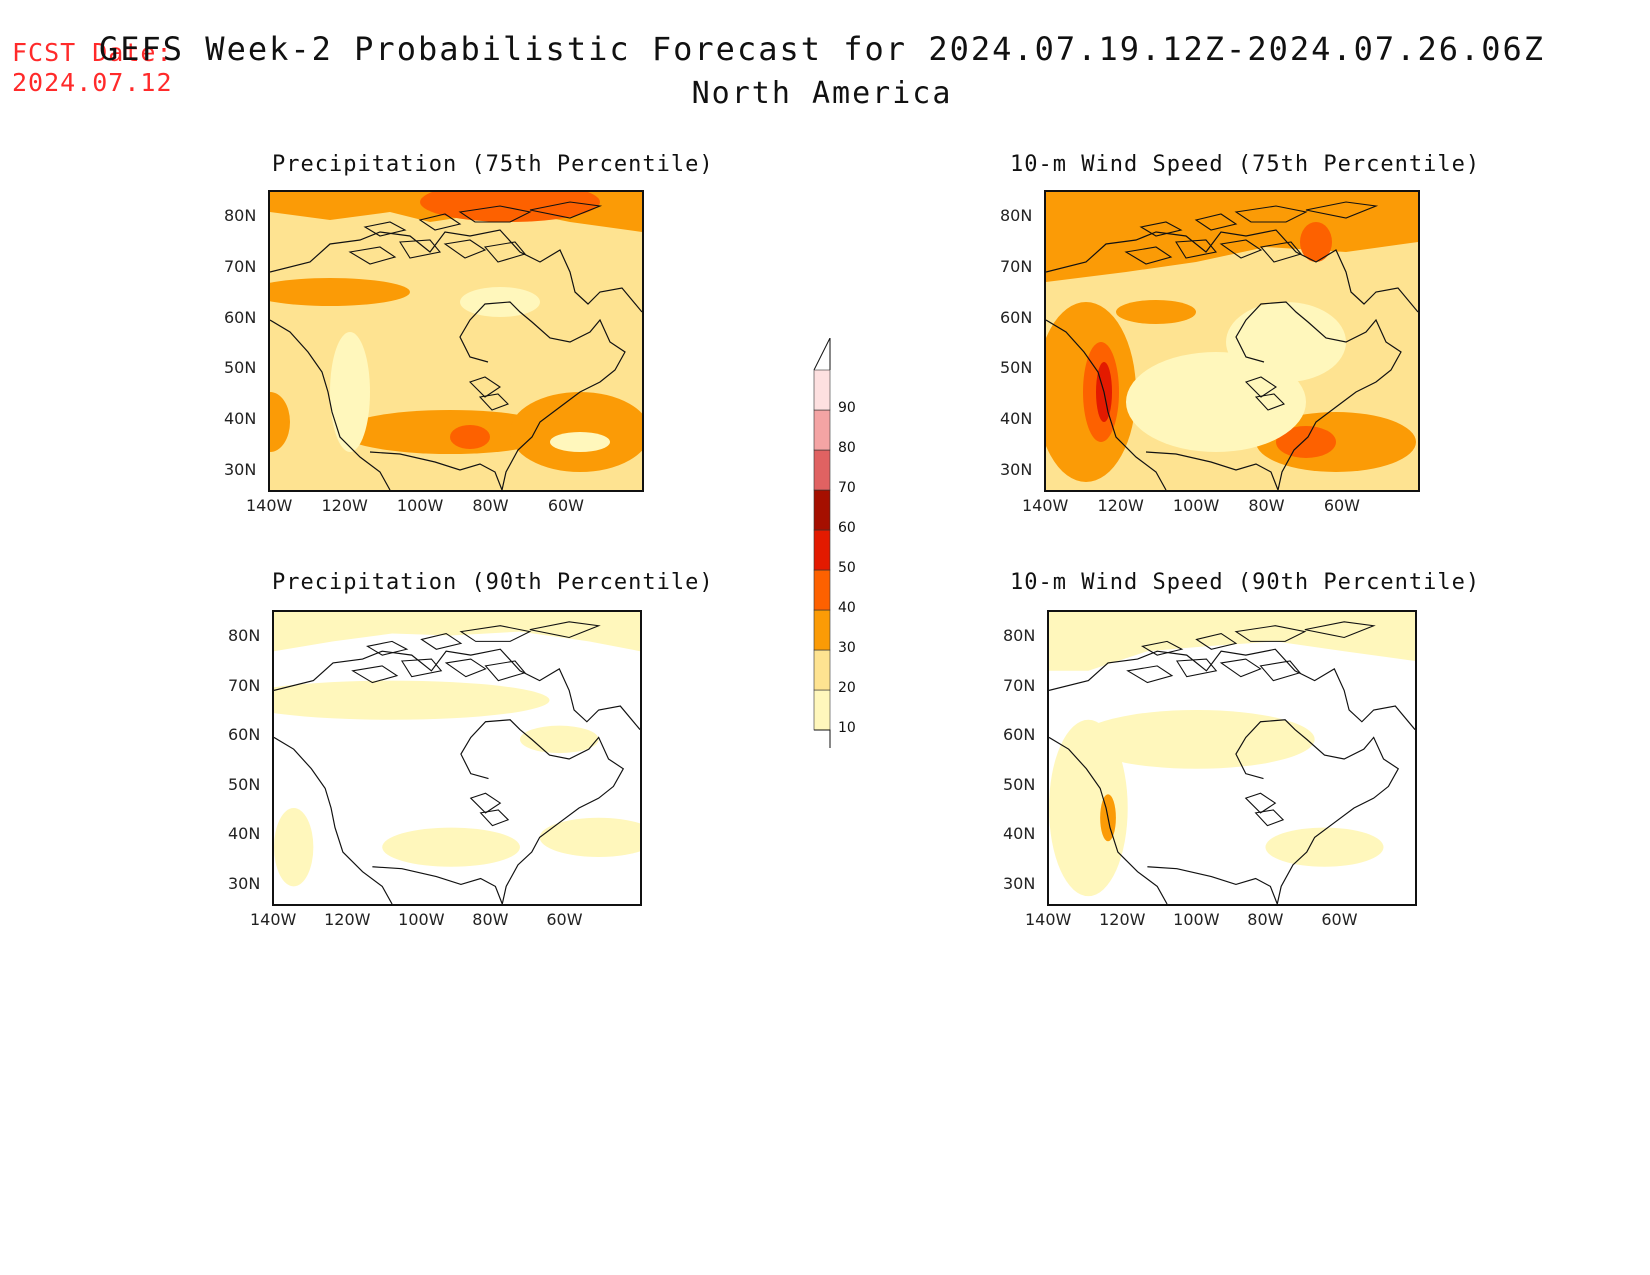 The height and width of the screenshot is (1275, 1650). What do you see at coordinates (412, 700) in the screenshot?
I see `panel2-north-band` at bounding box center [412, 700].